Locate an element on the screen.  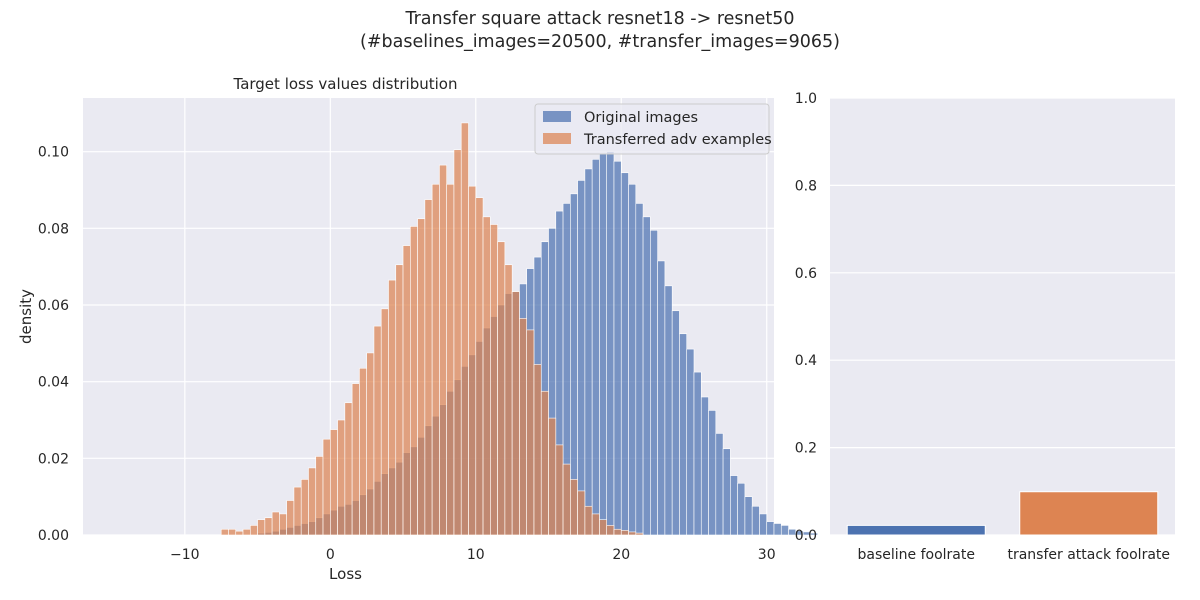
histogram-legend: Original images Transferred adv examples is located at coordinates (653, 129).